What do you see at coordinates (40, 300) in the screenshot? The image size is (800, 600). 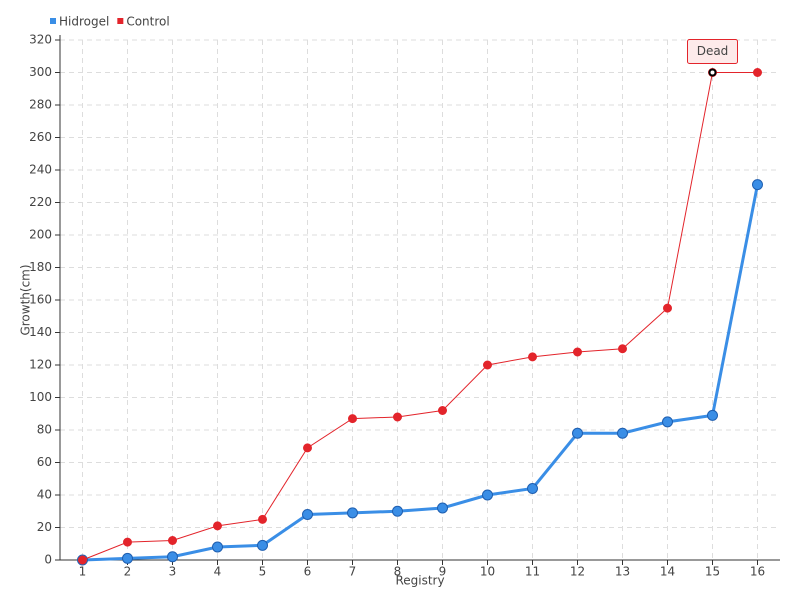 I see `y-tick-label: 160` at bounding box center [40, 300].